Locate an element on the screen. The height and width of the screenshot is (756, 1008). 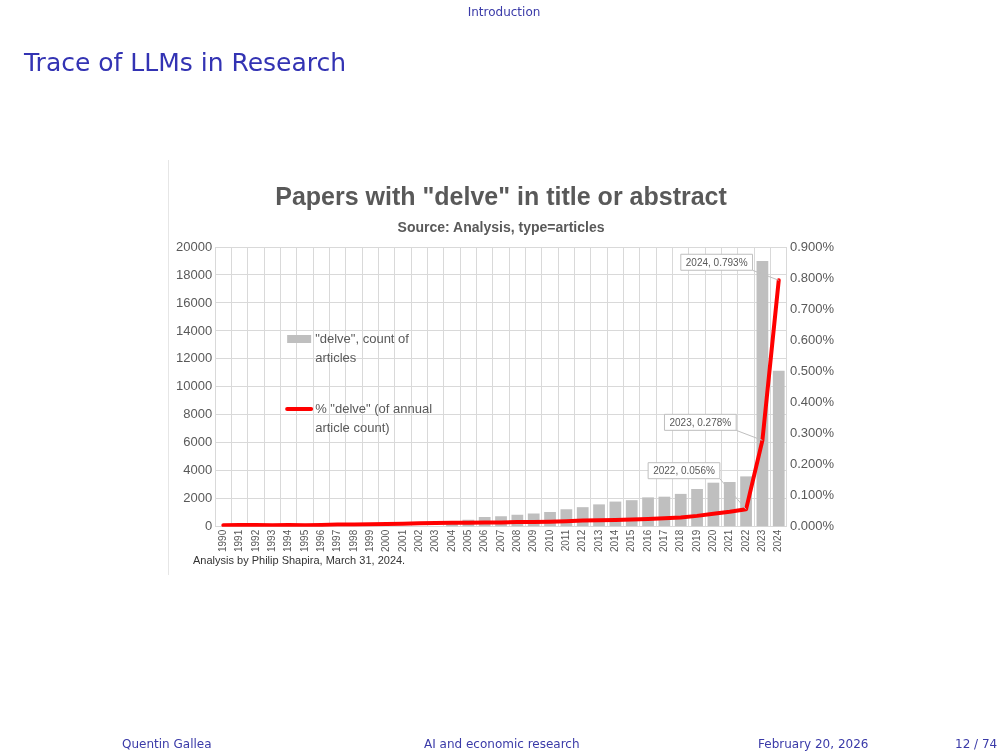
y2-tick-label: 0.700% is located at coordinates (812, 308).